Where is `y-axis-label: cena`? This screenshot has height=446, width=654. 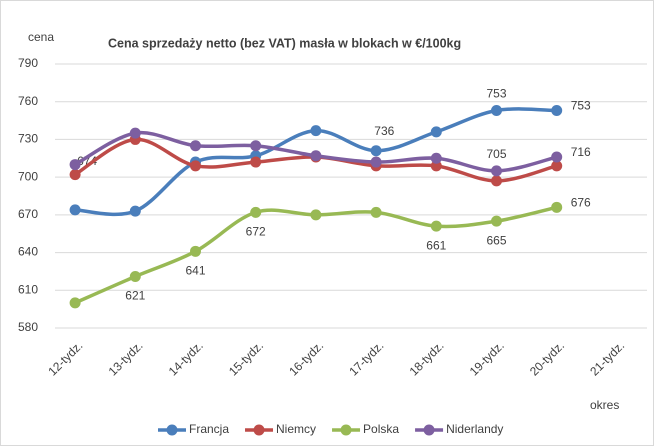 y-axis-label: cena is located at coordinates (41, 37).